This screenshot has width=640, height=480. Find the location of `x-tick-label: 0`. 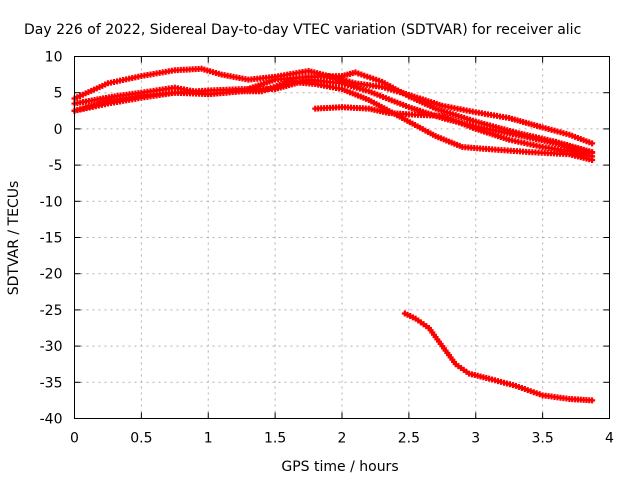

x-tick-label: 0 is located at coordinates (74, 439).